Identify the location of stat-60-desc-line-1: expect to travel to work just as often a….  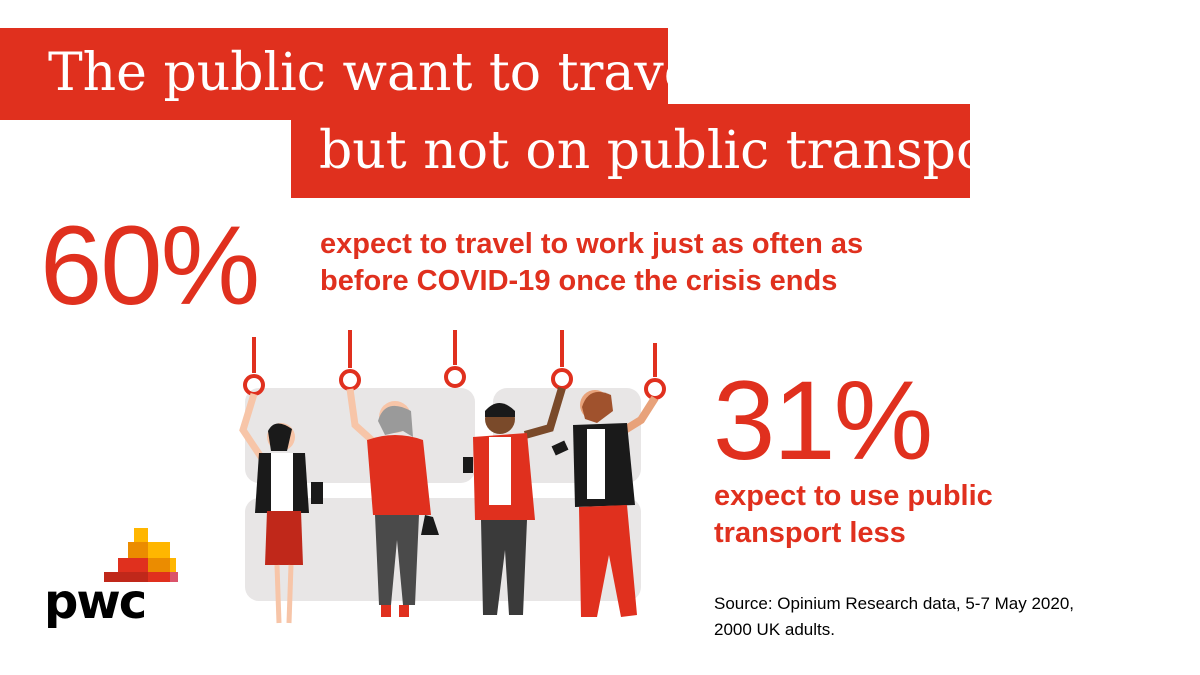
(592, 244).